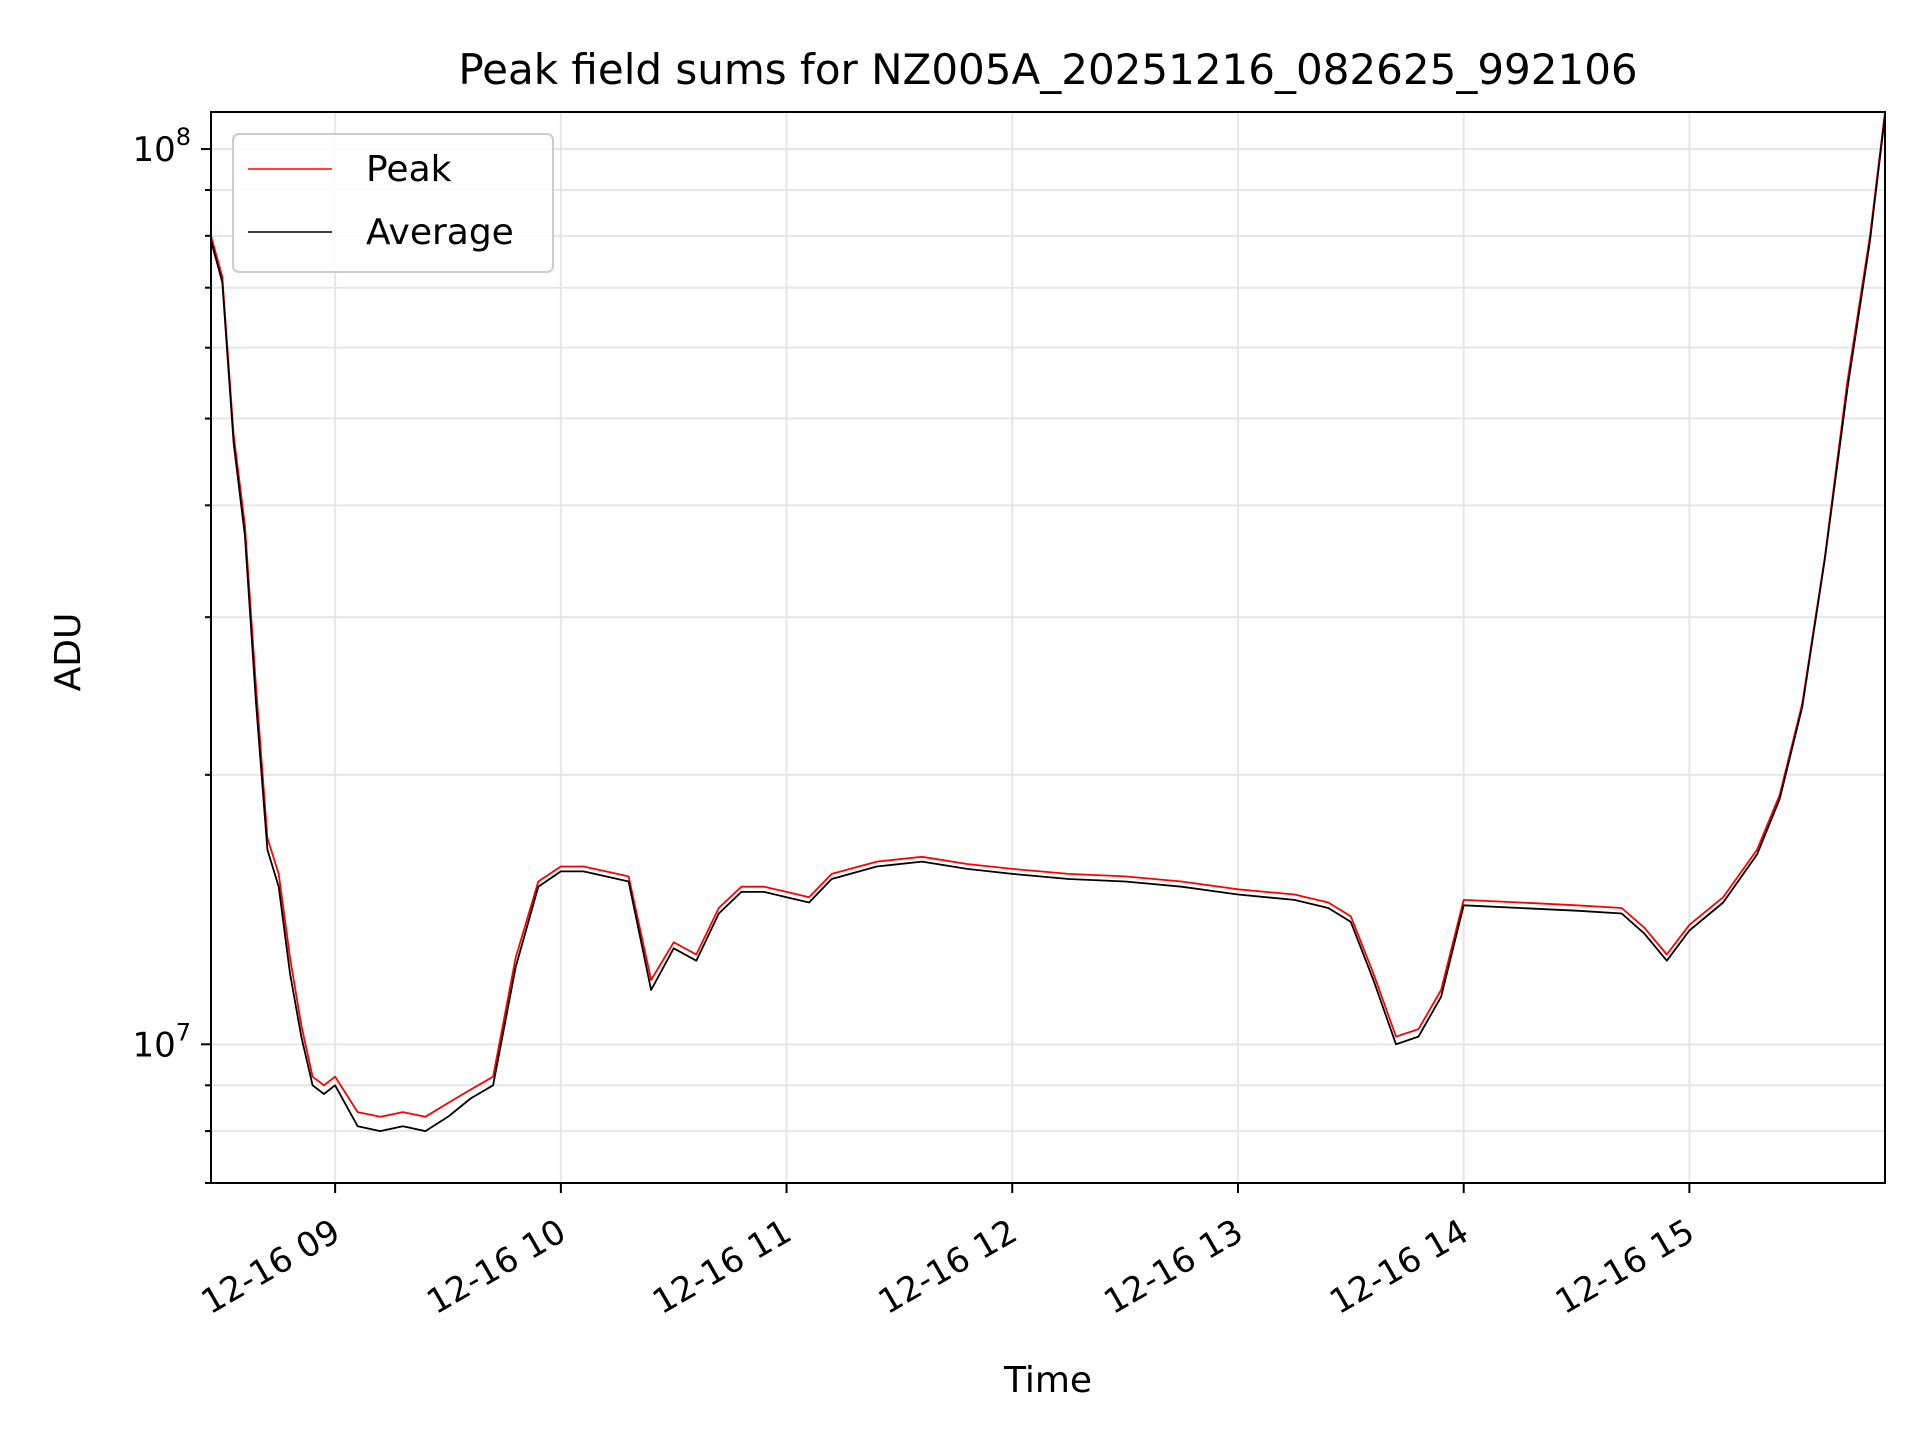 This screenshot has height=1440, width=1920. What do you see at coordinates (161, 146) in the screenshot?
I see `y-tick-label: 10⁸` at bounding box center [161, 146].